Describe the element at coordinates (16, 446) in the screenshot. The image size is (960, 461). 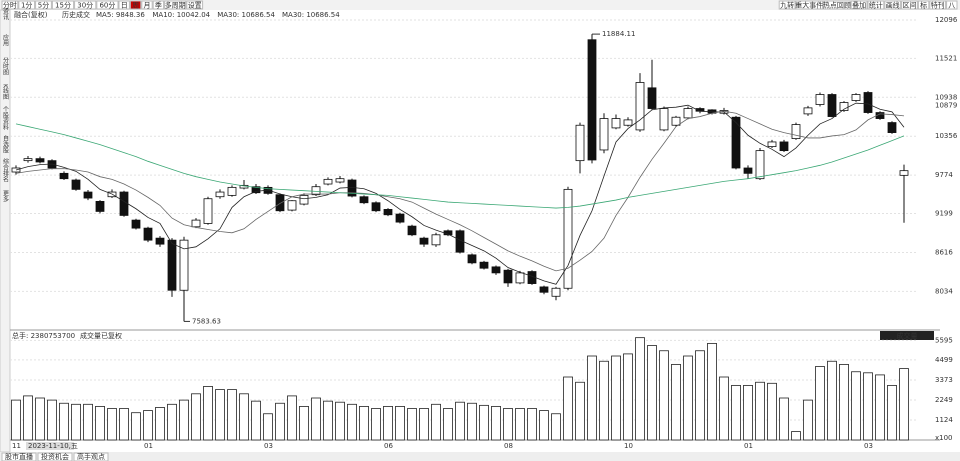
I see `x-tick-label: 11` at that location.